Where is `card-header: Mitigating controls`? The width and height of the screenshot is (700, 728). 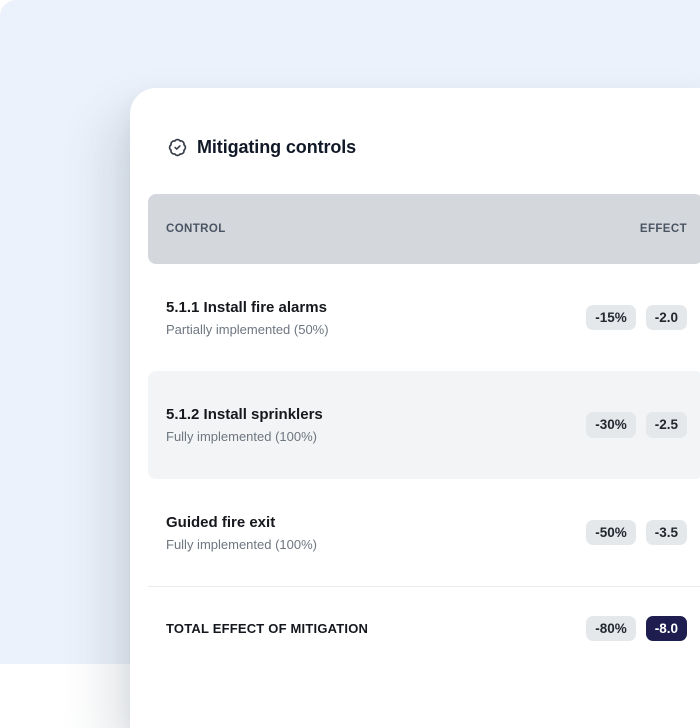
card-header: Mitigating controls is located at coordinates (415, 123).